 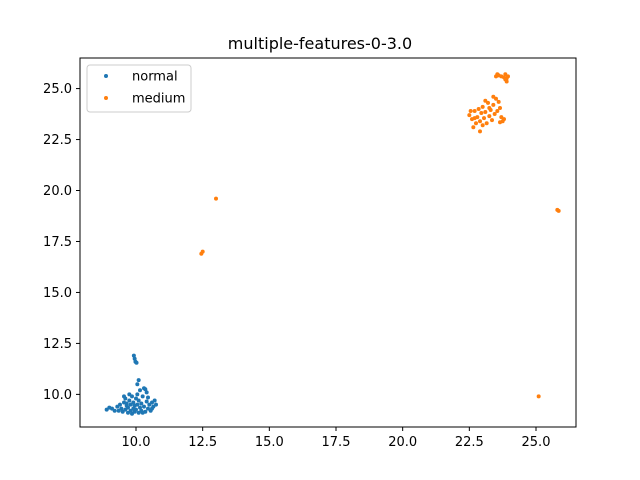 What do you see at coordinates (336, 442) in the screenshot?
I see `x-tick-label: 17.5` at bounding box center [336, 442].